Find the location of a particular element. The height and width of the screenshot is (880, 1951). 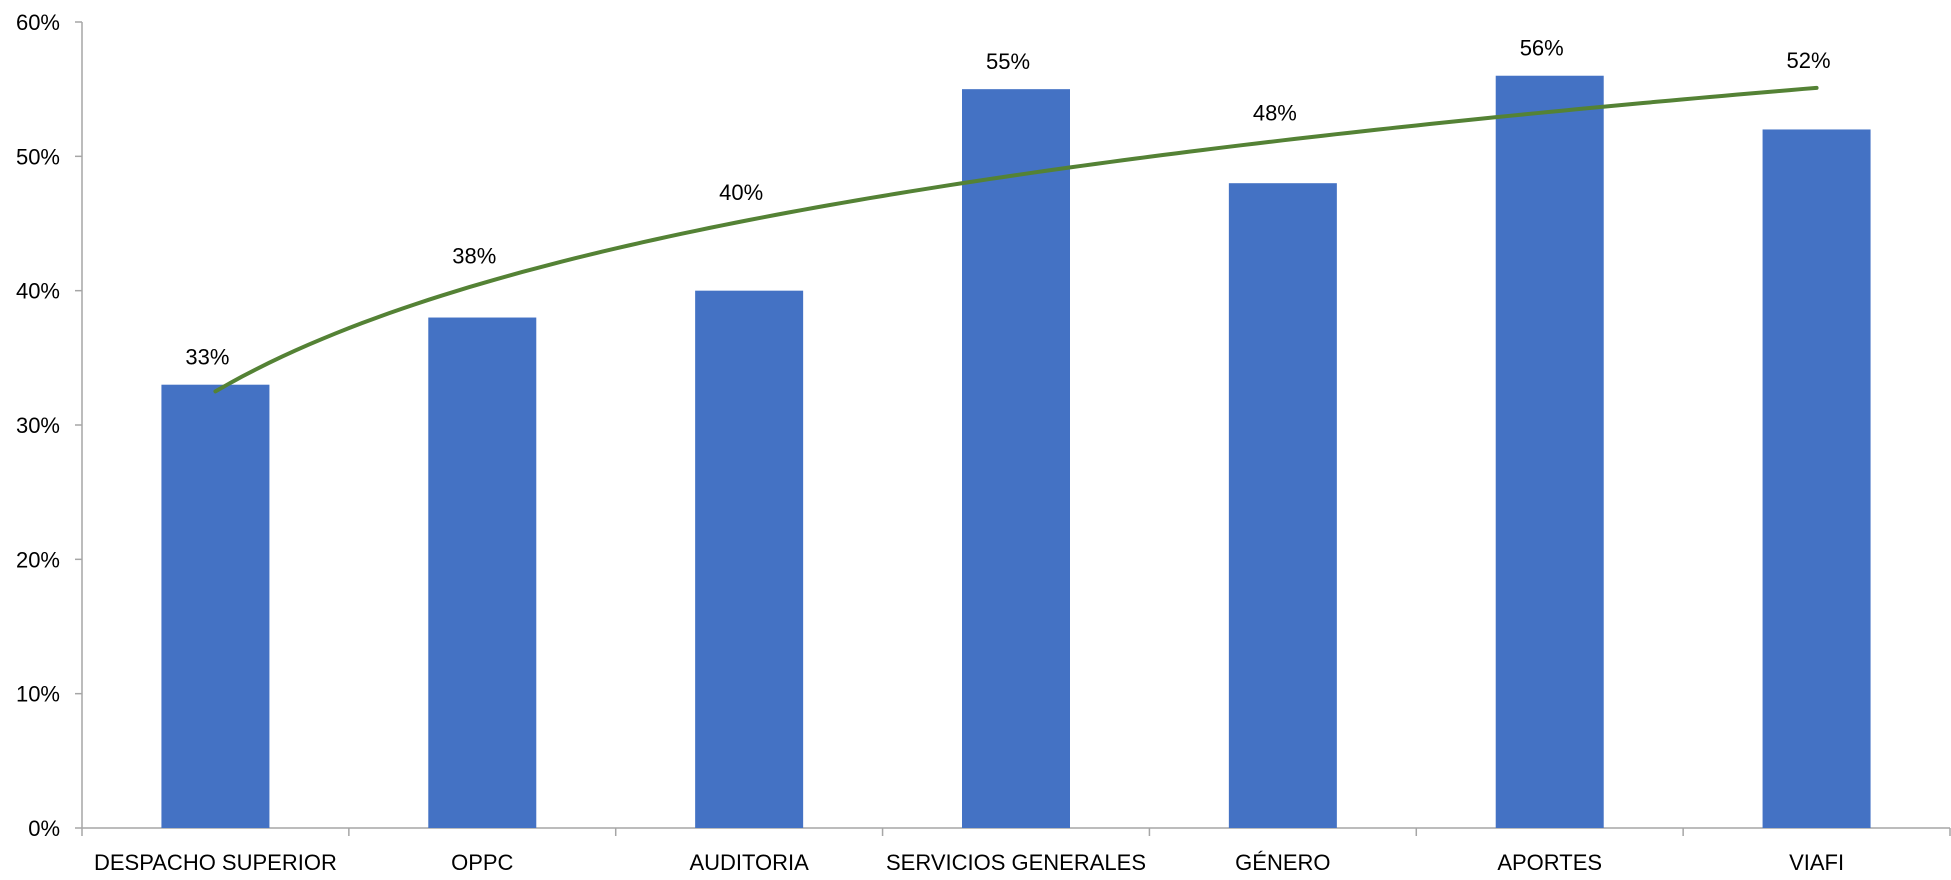

y-tick-label: 40% is located at coordinates (38, 291).